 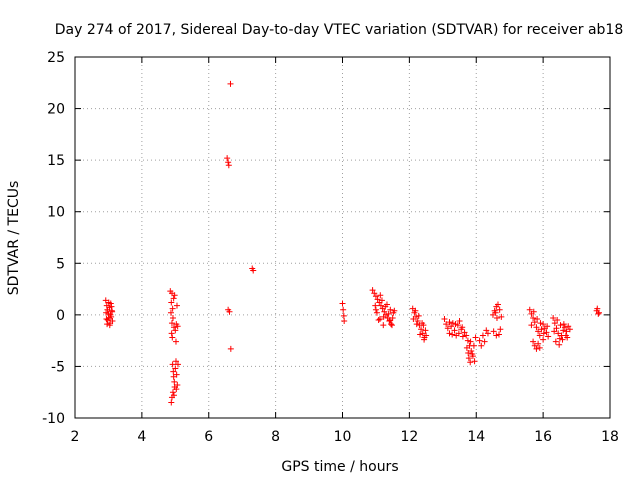 What do you see at coordinates (543, 437) in the screenshot?
I see `x-tick-label: 16` at bounding box center [543, 437].